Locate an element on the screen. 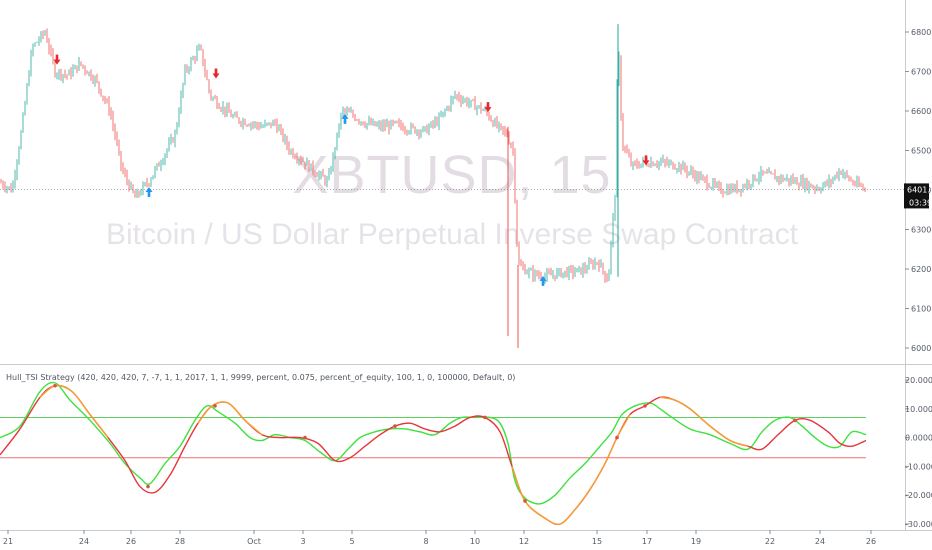 The height and width of the screenshot is (550, 932). time-tick-label: Oct is located at coordinates (254, 541).